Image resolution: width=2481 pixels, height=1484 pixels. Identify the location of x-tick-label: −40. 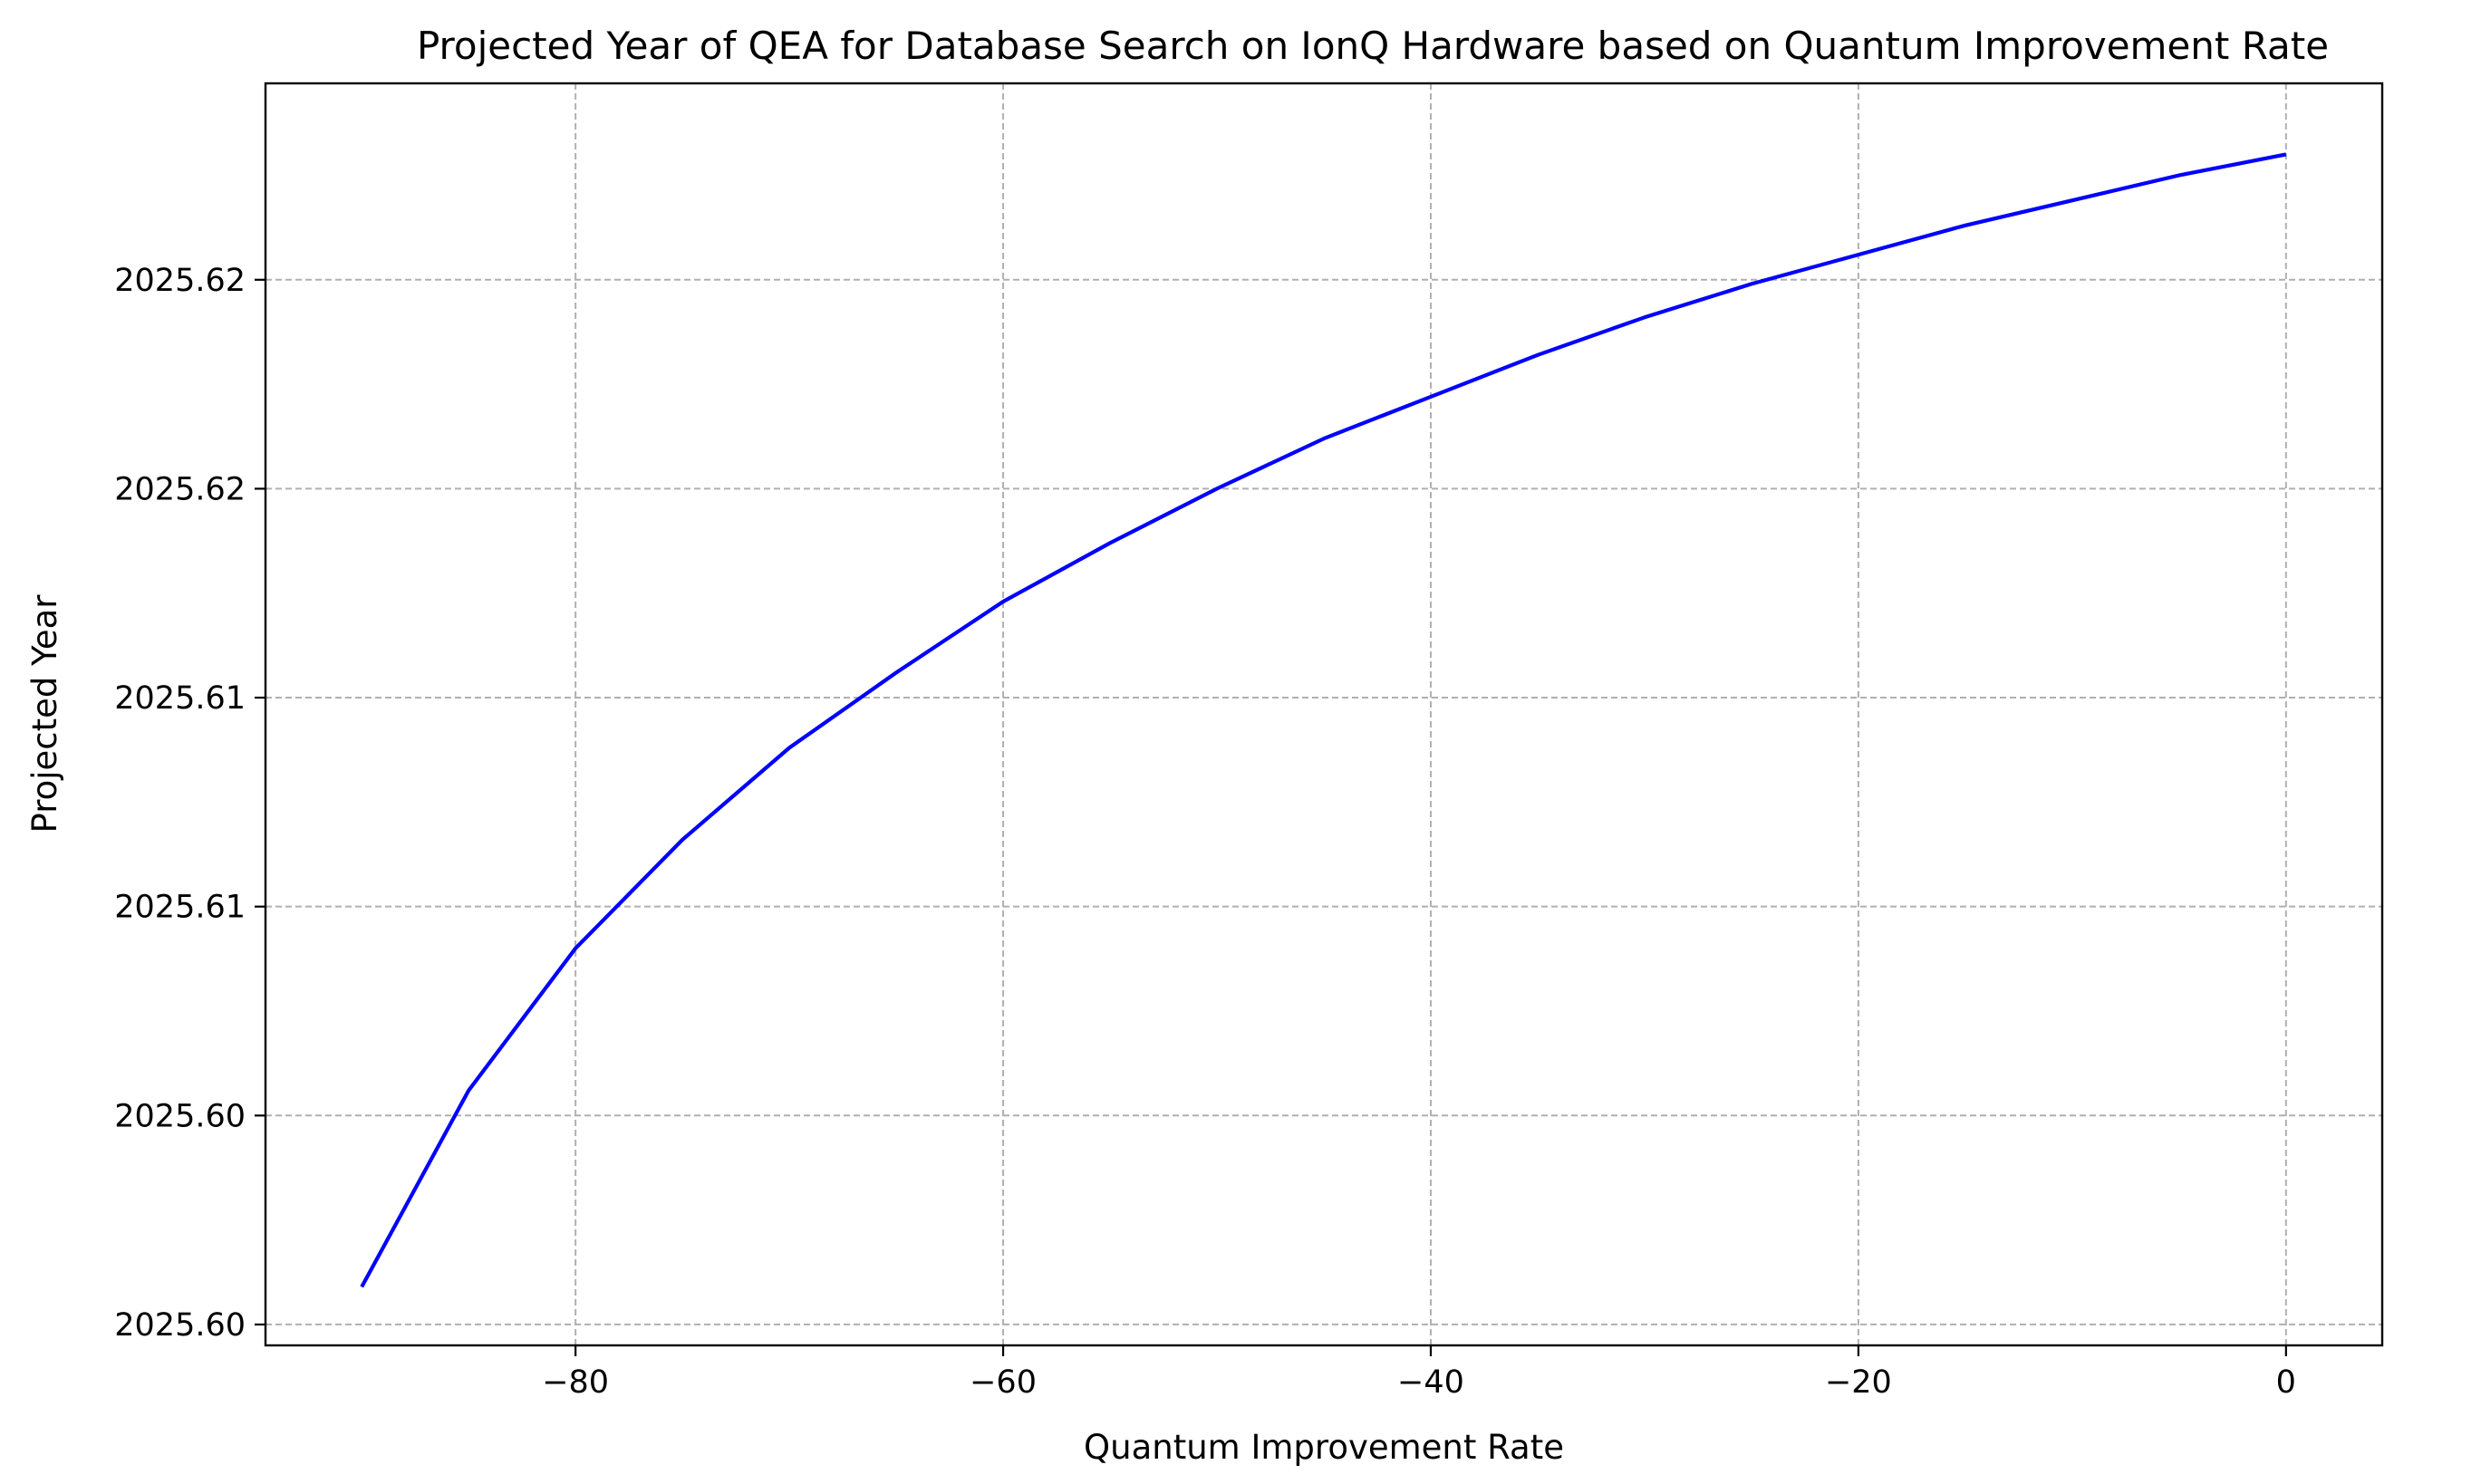
(1431, 1382).